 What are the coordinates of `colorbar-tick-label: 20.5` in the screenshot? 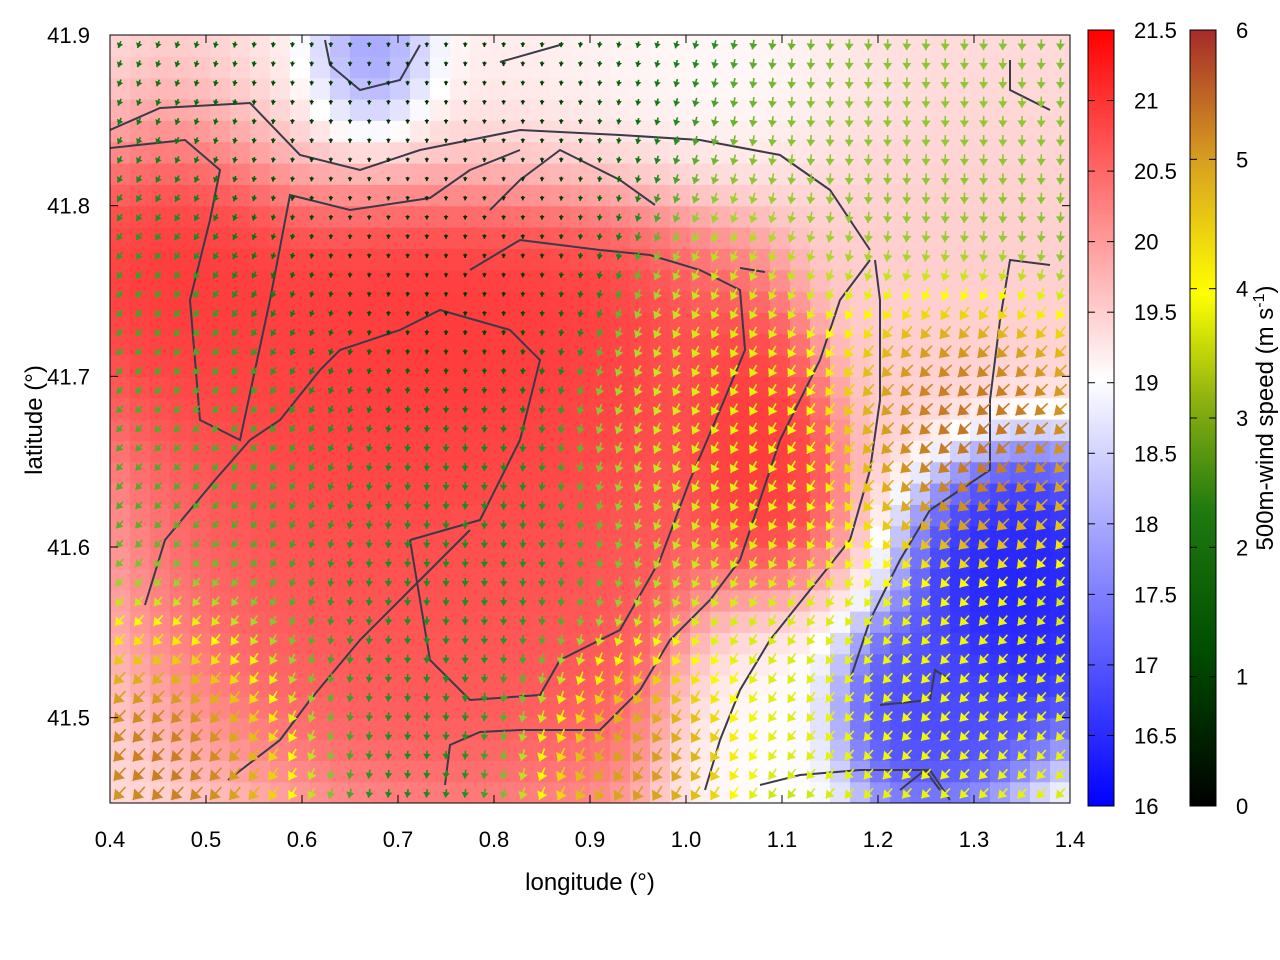 It's located at (1155, 171).